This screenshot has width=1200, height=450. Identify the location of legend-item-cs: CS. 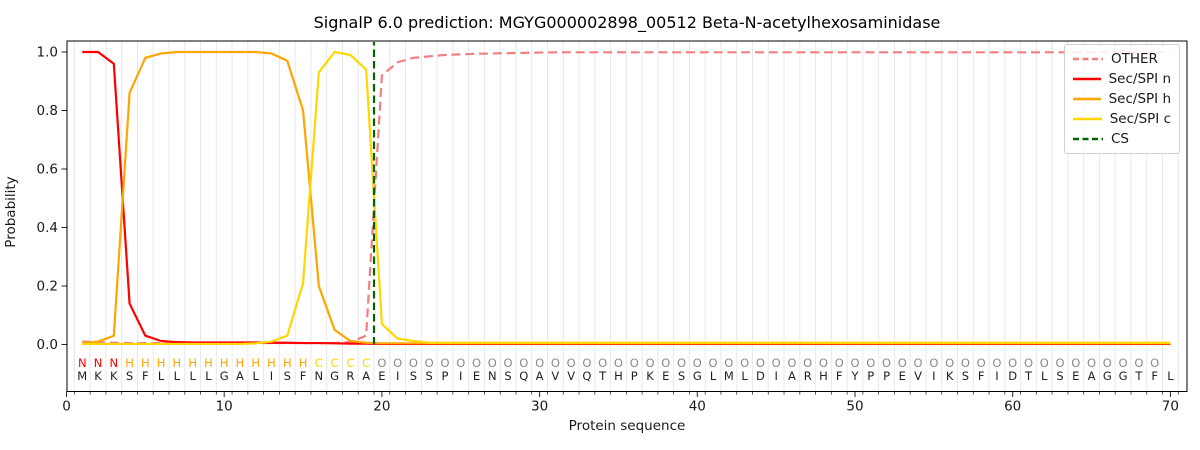
(1122, 139).